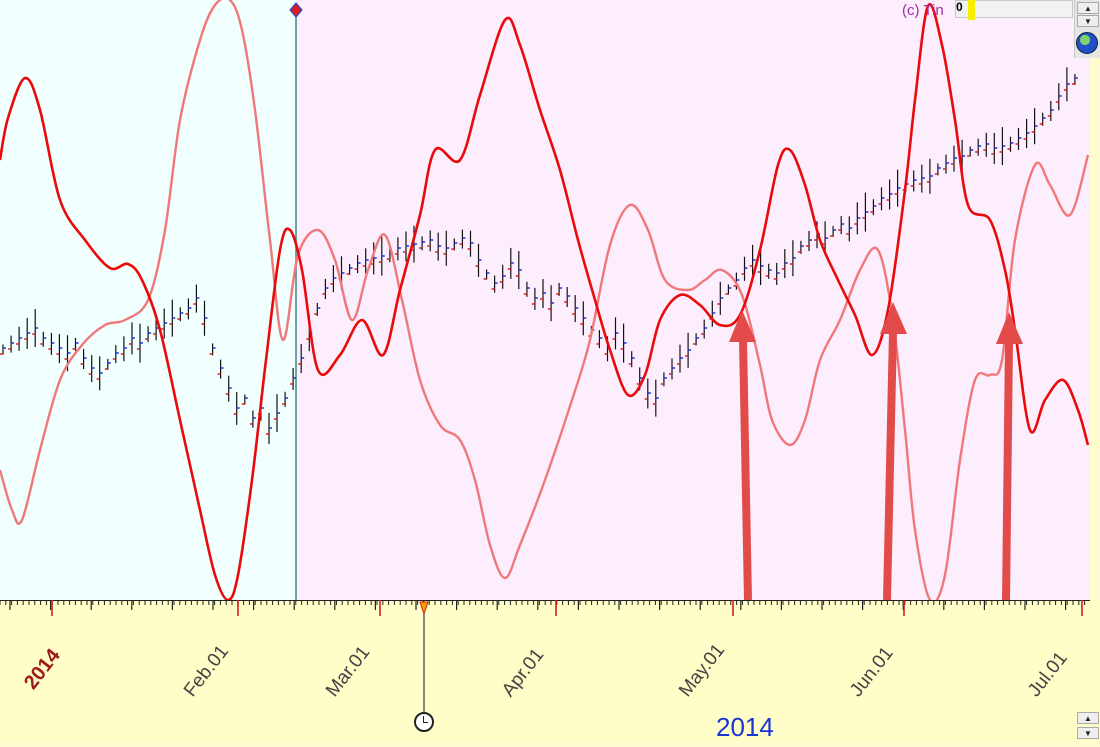 The height and width of the screenshot is (747, 1100). What do you see at coordinates (923, 10) in the screenshot?
I see `copyright-text: (c) Tin` at bounding box center [923, 10].